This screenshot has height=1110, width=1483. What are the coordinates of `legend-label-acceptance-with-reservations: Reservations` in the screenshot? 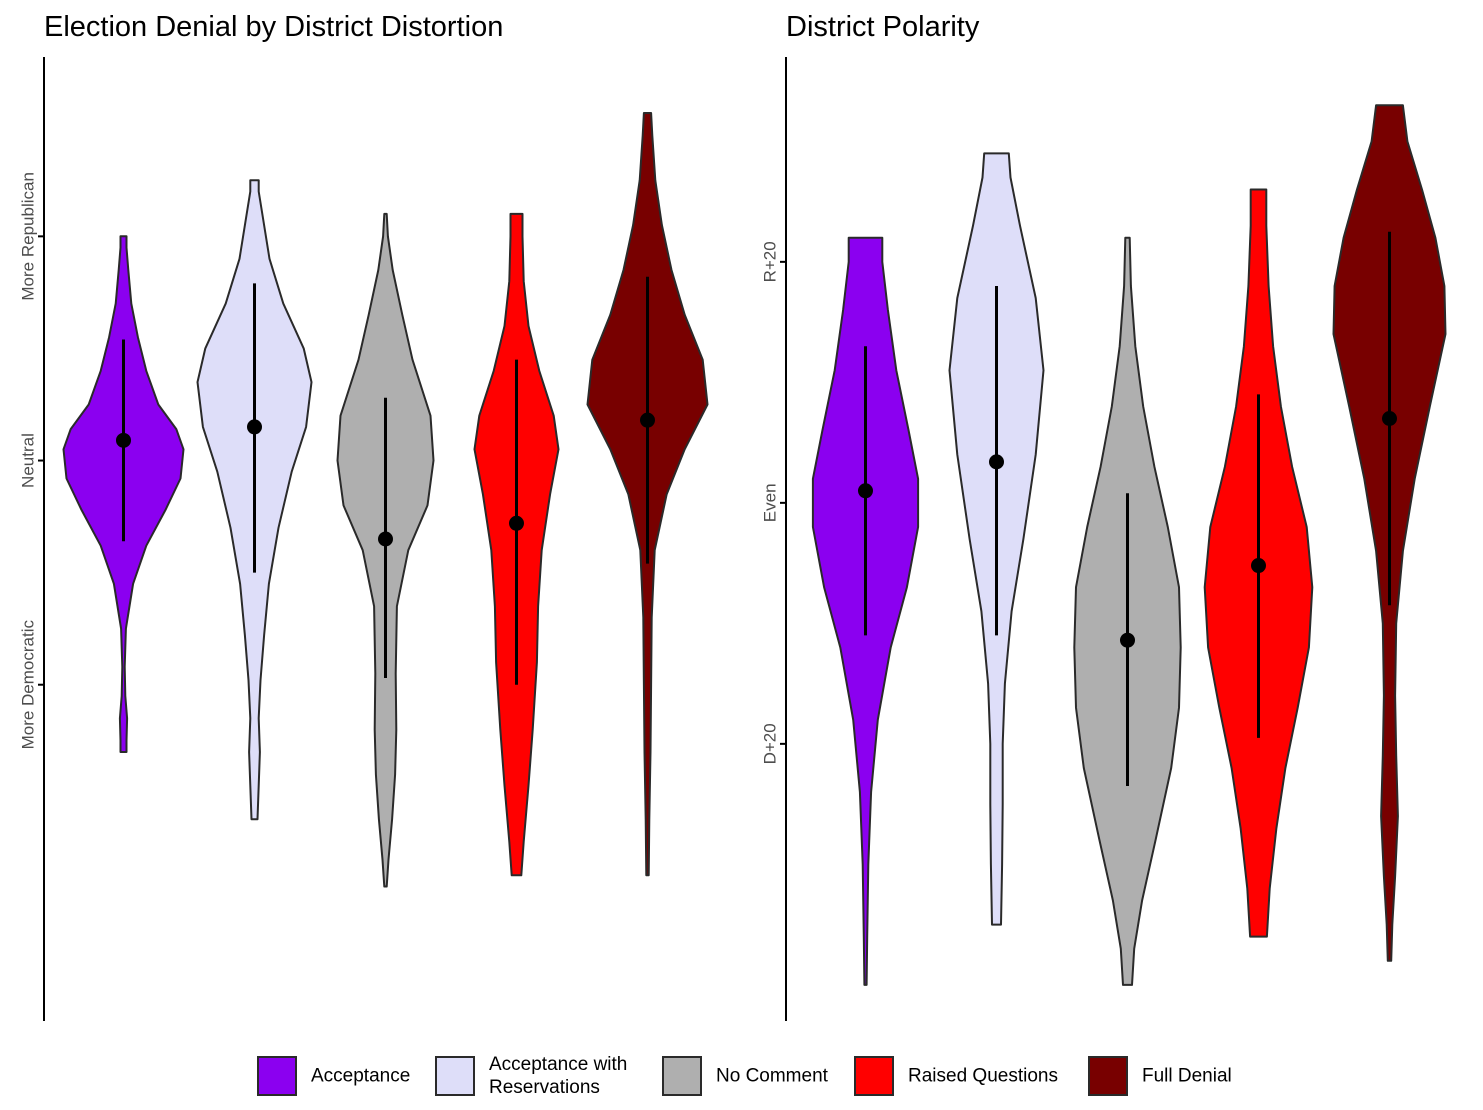 It's located at (544, 1087).